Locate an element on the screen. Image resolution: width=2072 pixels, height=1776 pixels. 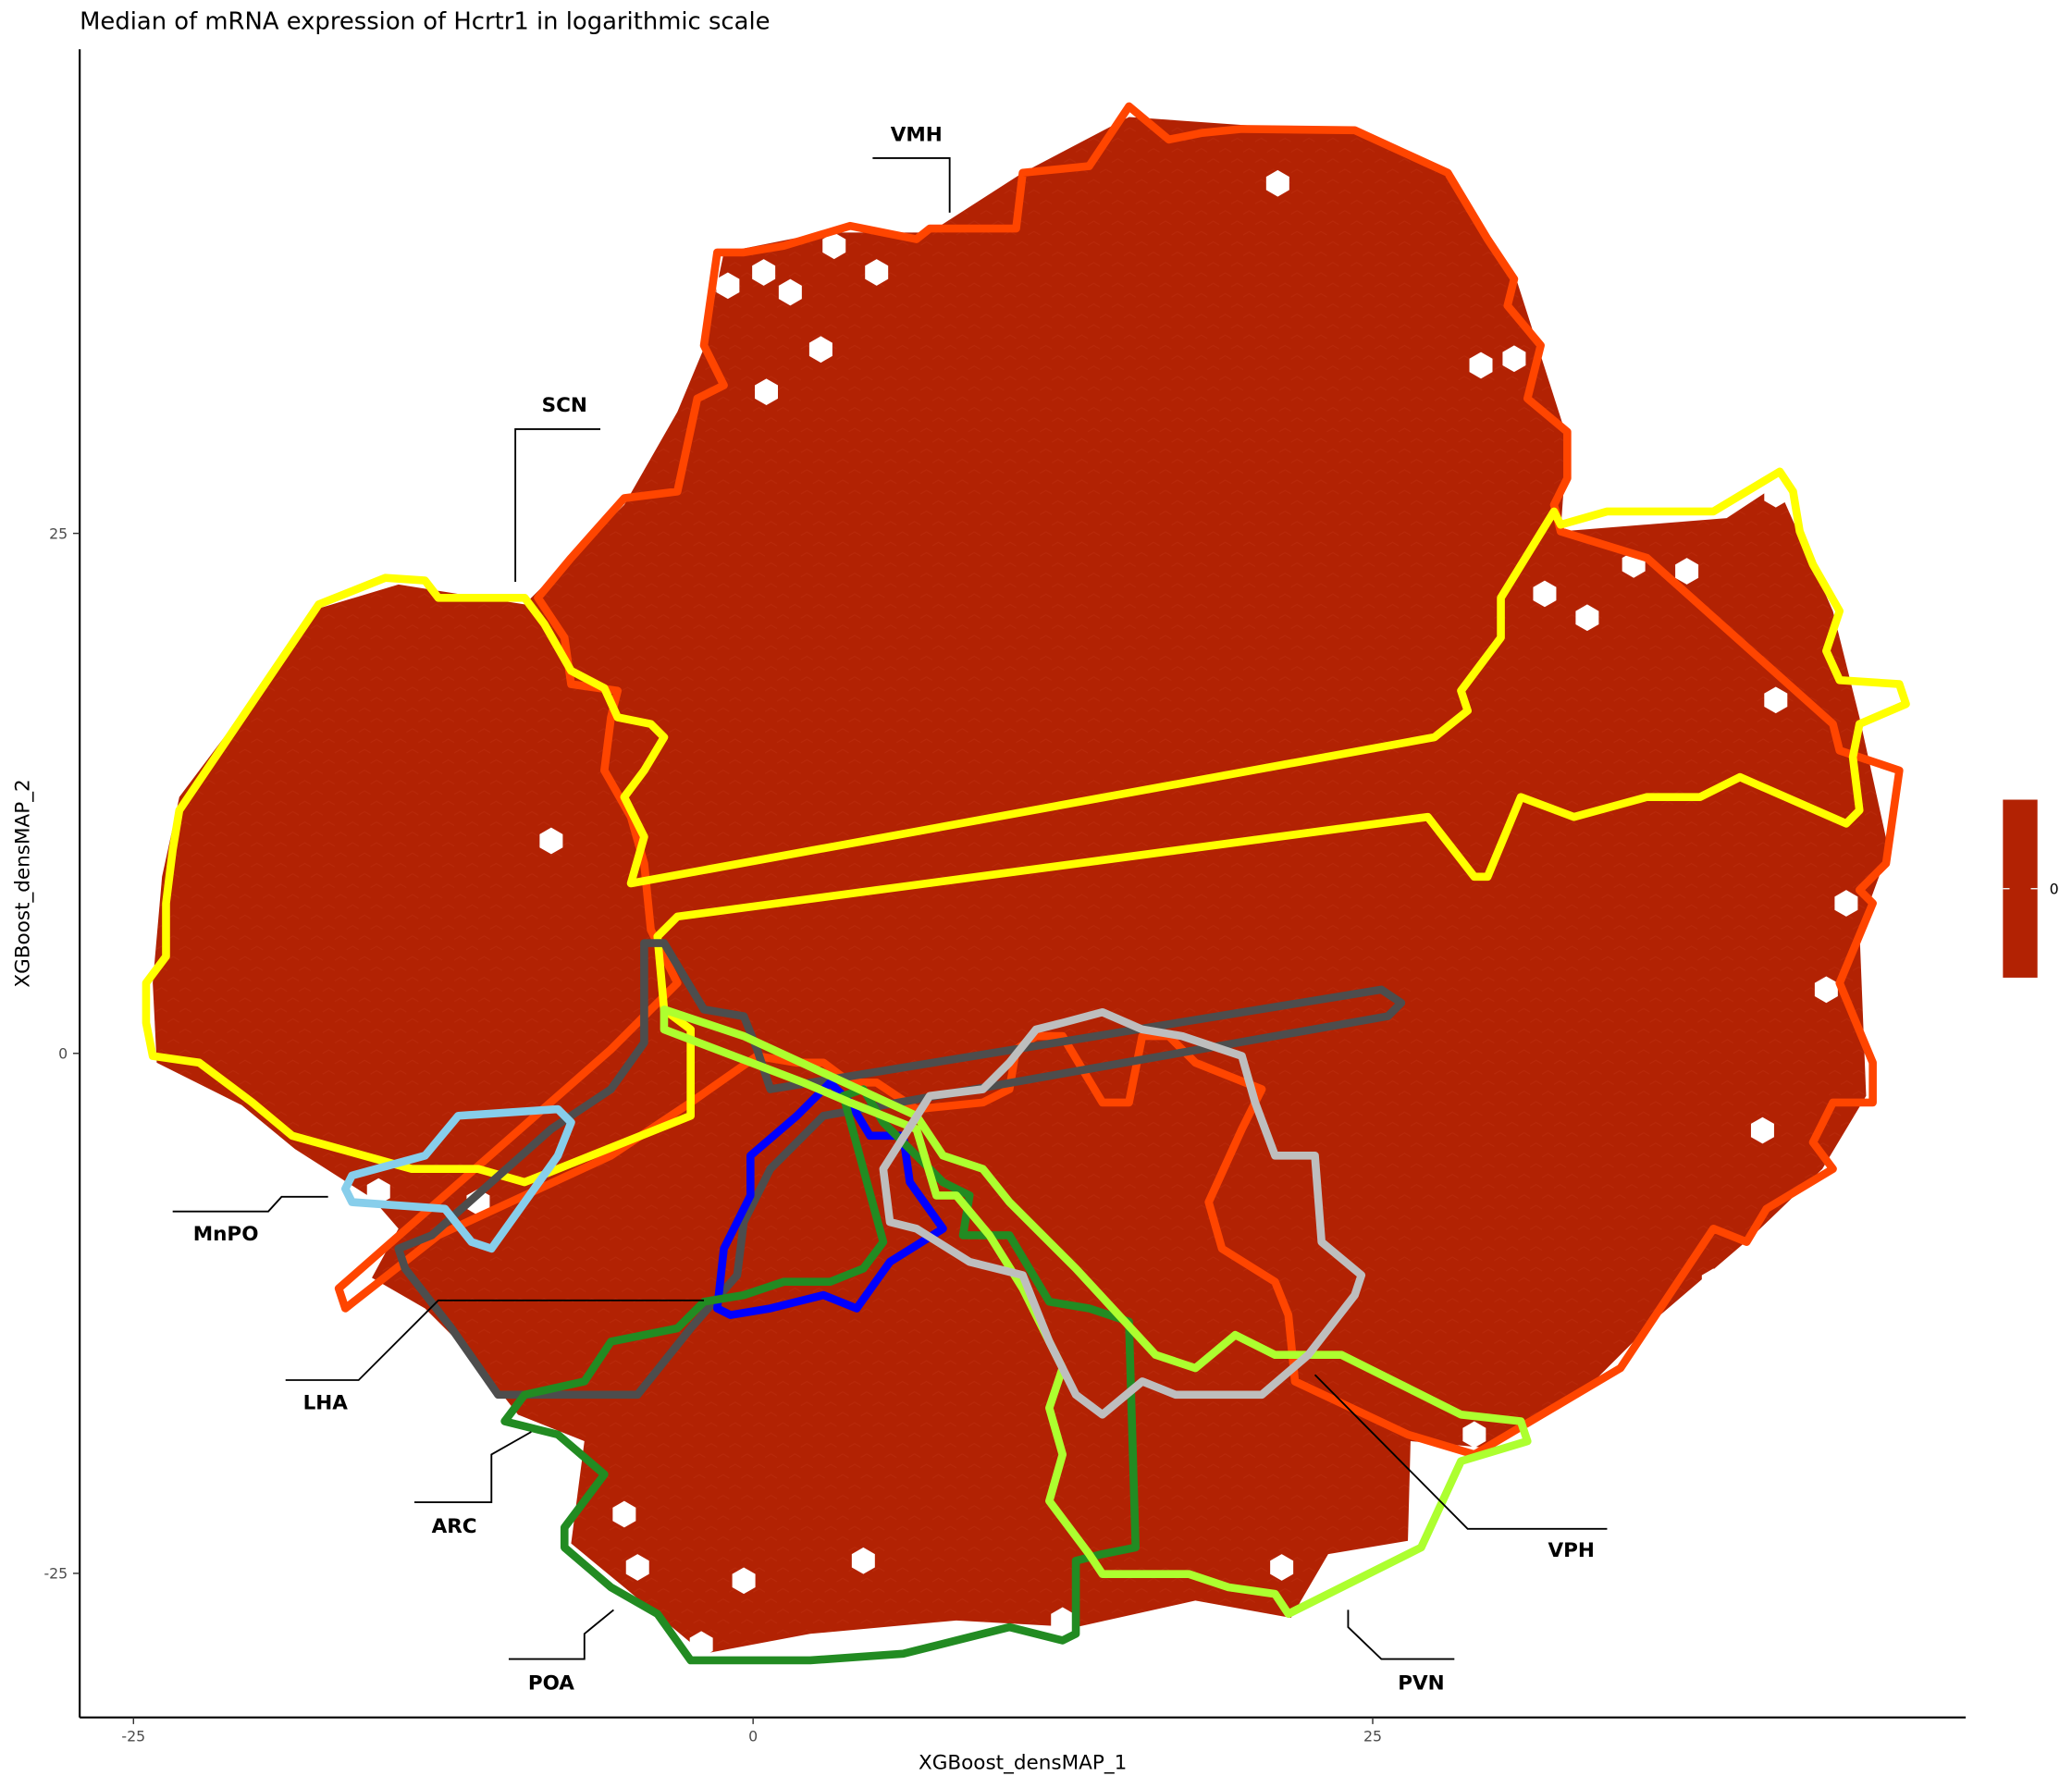
contour-pvn is located at coordinates (1096, 1312).